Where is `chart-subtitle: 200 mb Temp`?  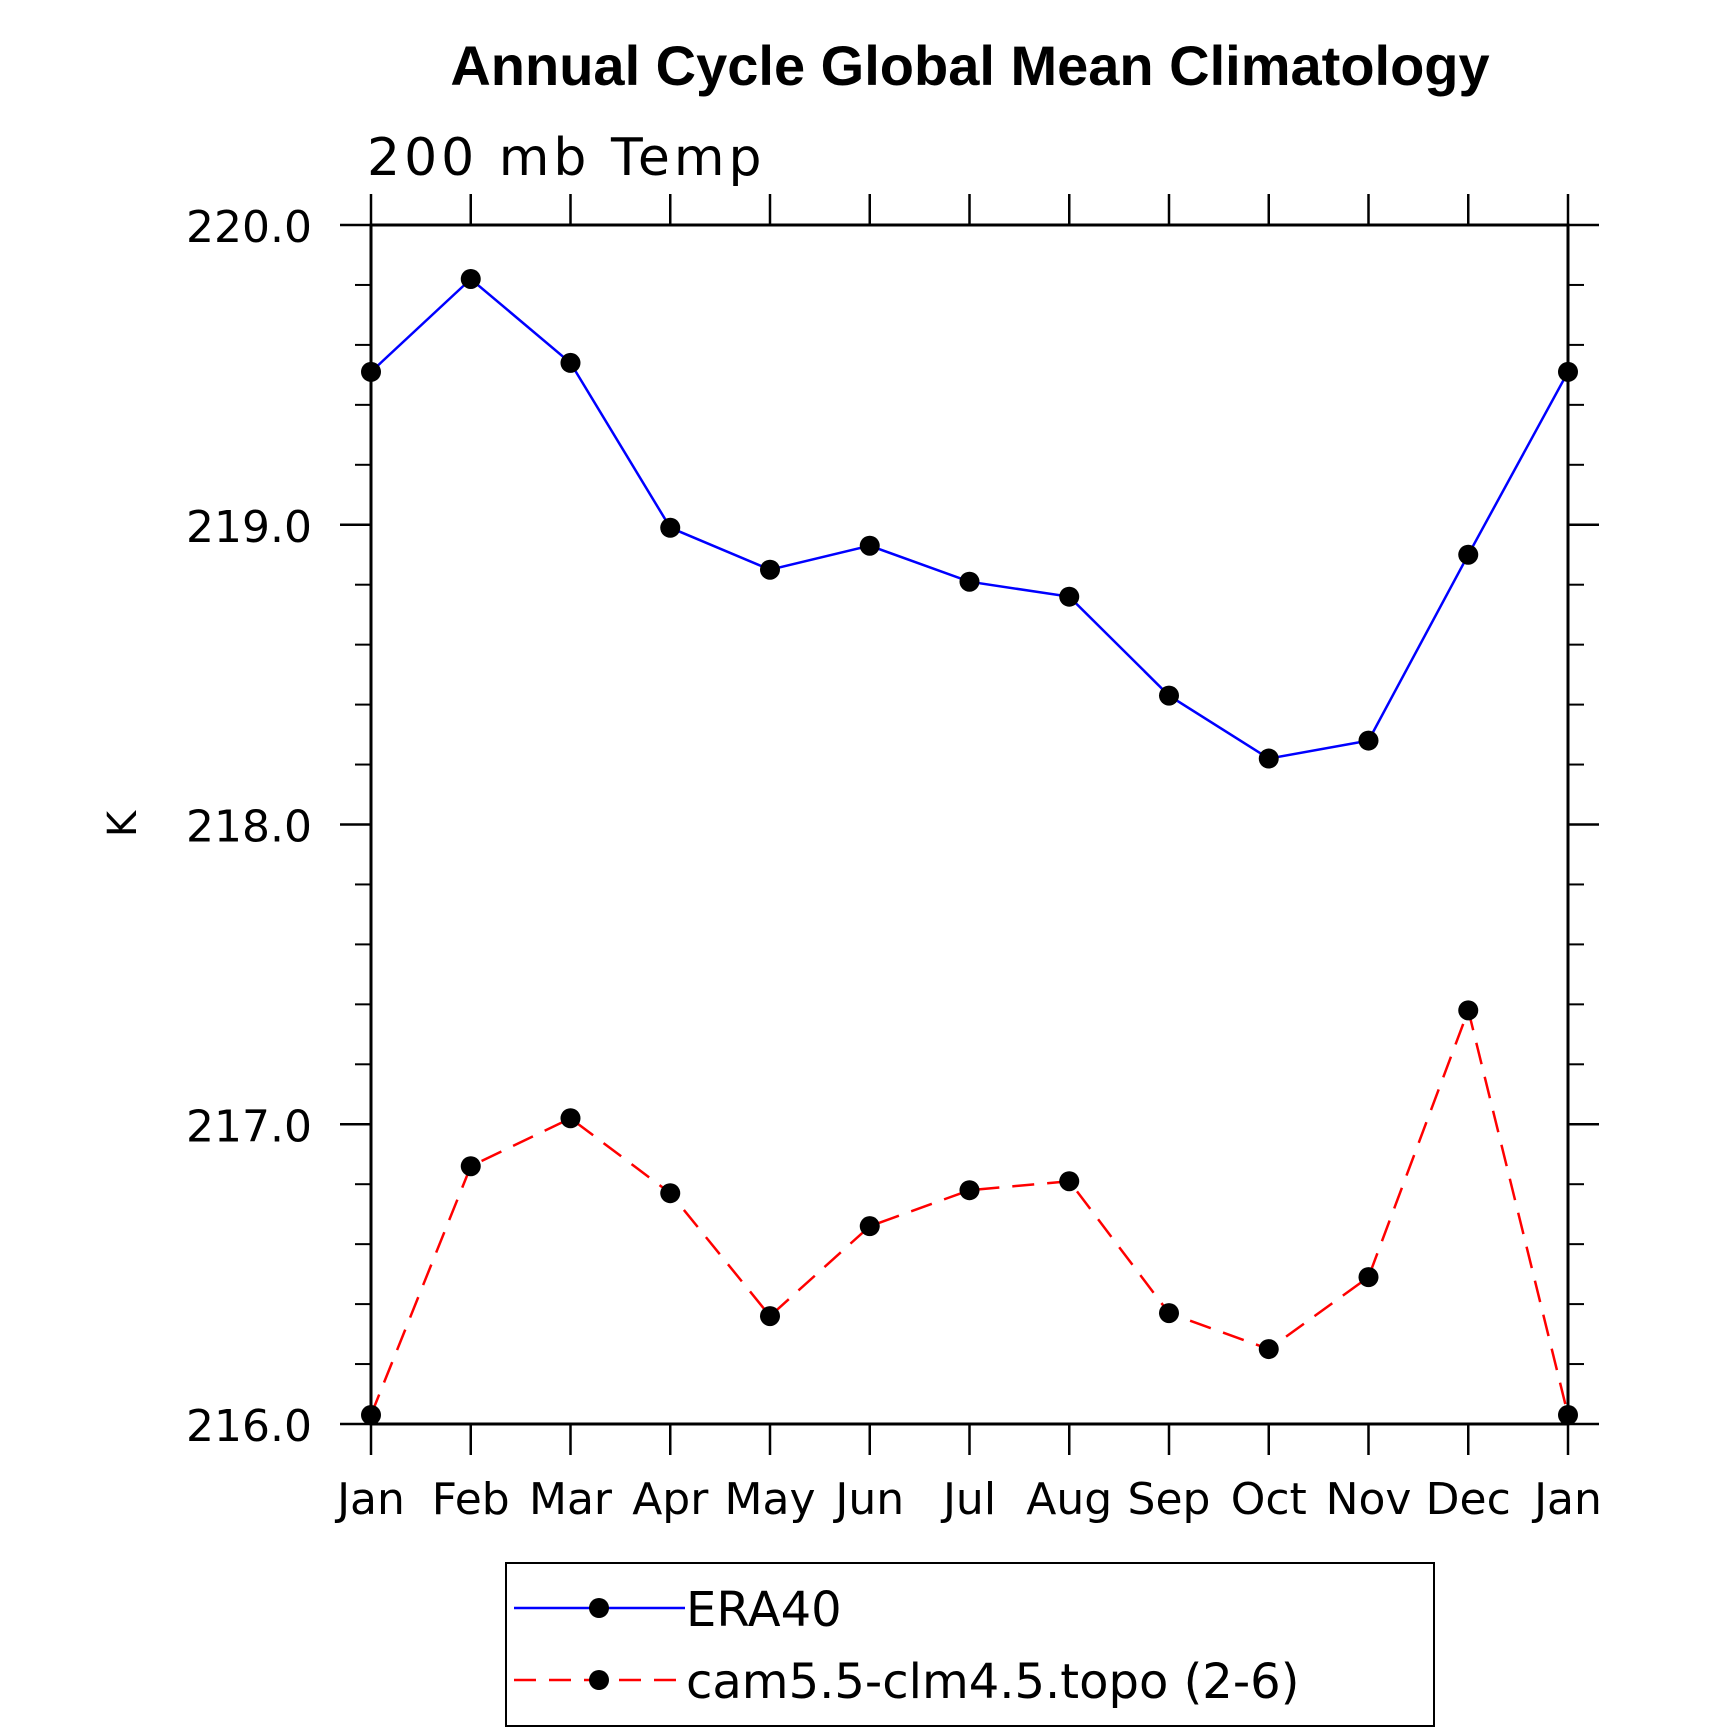 chart-subtitle: 200 mb Temp is located at coordinates (566, 158).